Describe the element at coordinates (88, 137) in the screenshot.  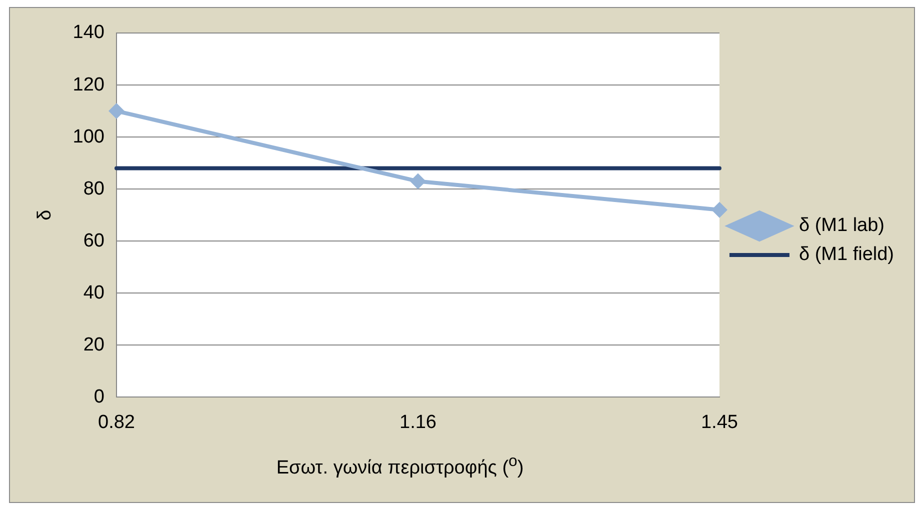
I see `y-tick-label: 100` at that location.